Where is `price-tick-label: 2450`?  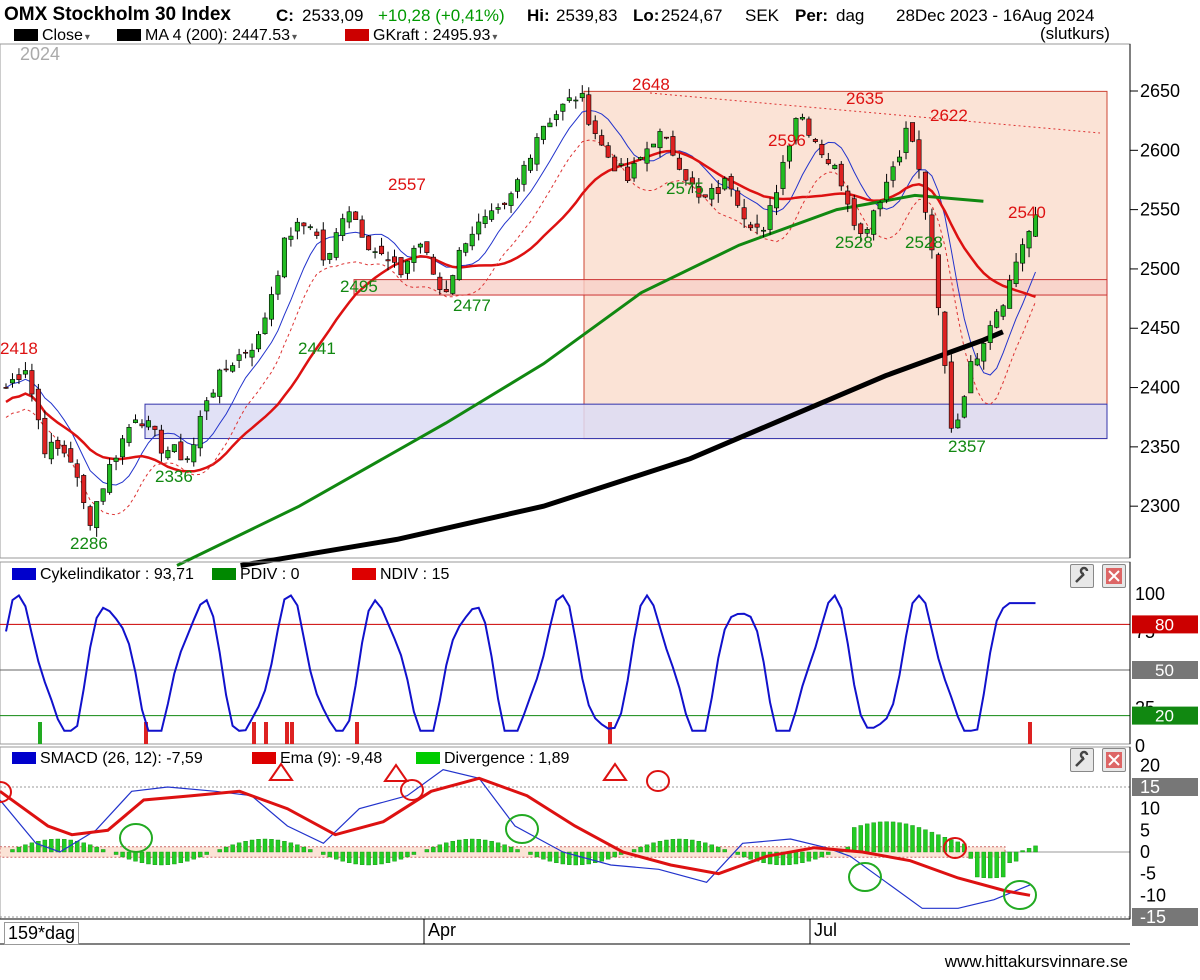
price-tick-label: 2450 is located at coordinates (1160, 328).